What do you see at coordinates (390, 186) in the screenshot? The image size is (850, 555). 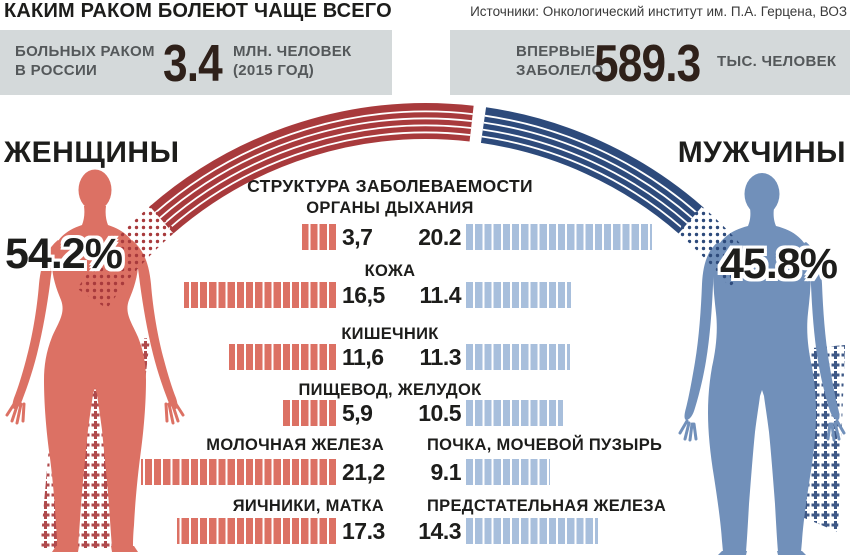 I see `chart-title: СТРУКТУРА ЗАБОЛЕВАЕМОСТИ` at bounding box center [390, 186].